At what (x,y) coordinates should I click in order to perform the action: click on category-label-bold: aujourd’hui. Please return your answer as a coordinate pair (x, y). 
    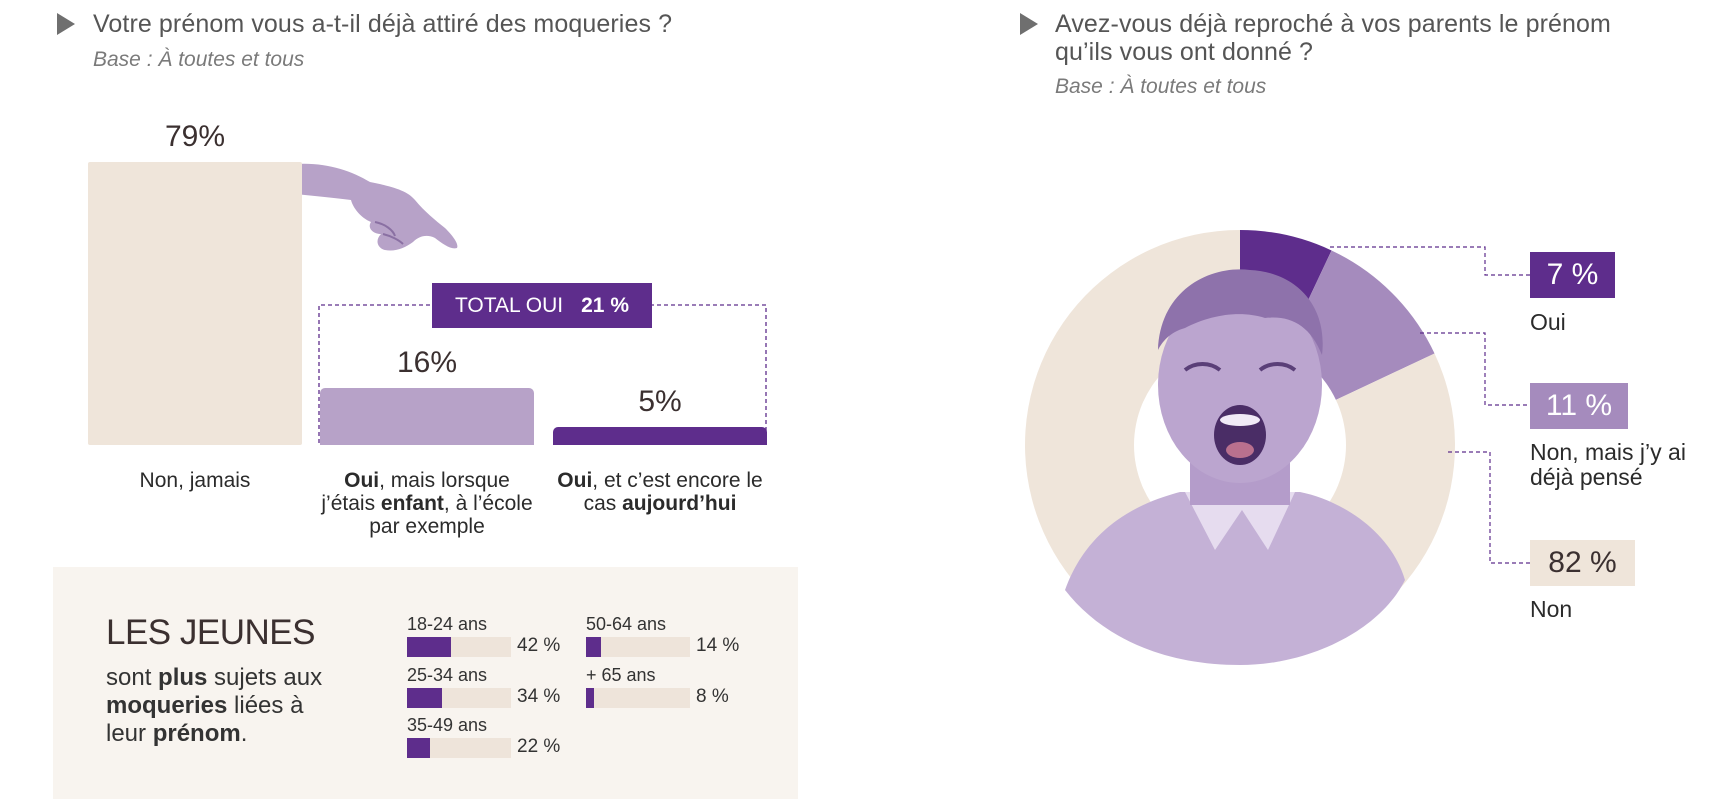
    Looking at the image, I should click on (679, 503).